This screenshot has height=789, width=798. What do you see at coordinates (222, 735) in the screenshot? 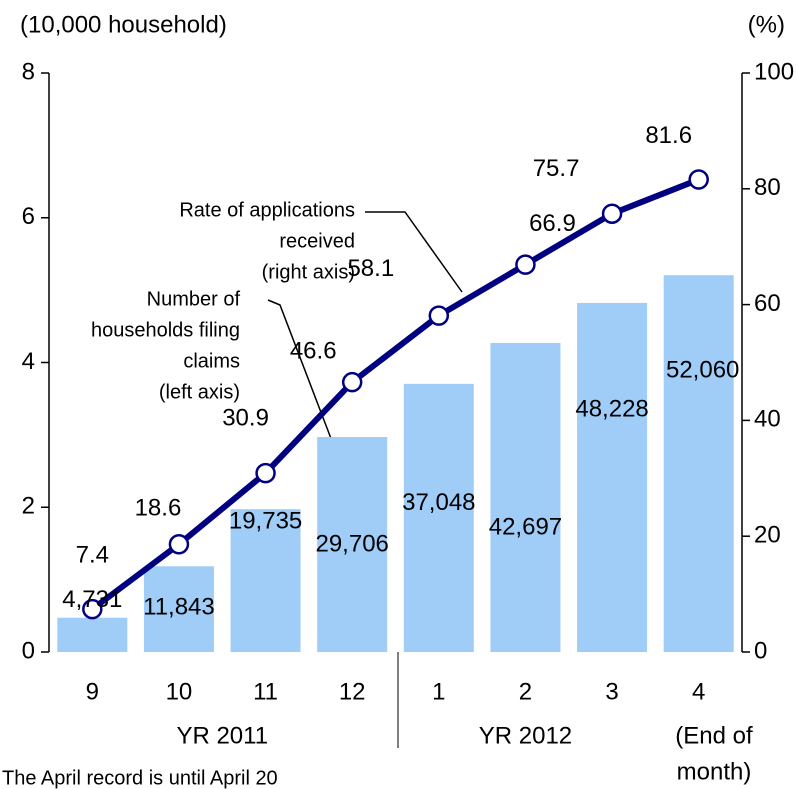
I see `group-label: YR 2011` at bounding box center [222, 735].